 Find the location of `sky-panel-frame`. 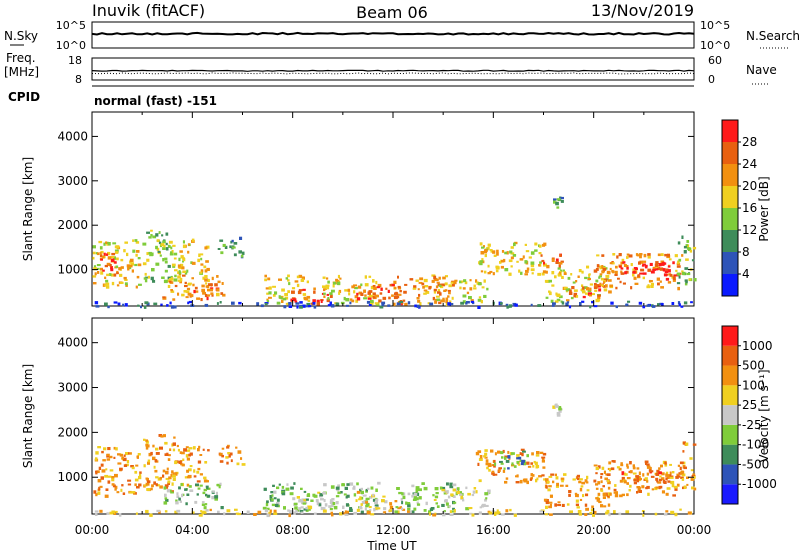

sky-panel-frame is located at coordinates (393, 35).